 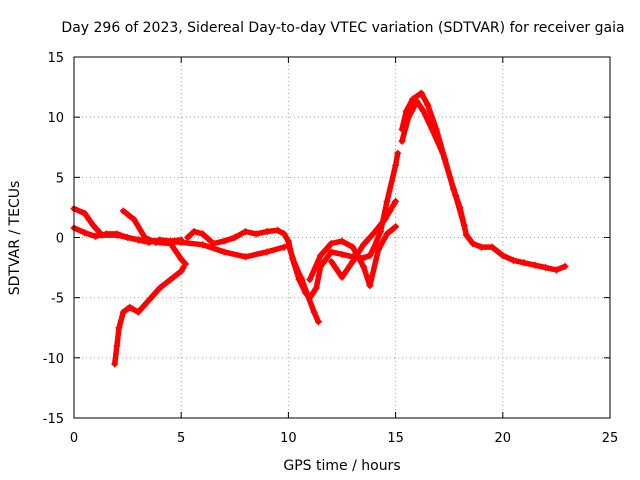 What do you see at coordinates (60, 239) in the screenshot?
I see `y-tick-label: 0` at bounding box center [60, 239].